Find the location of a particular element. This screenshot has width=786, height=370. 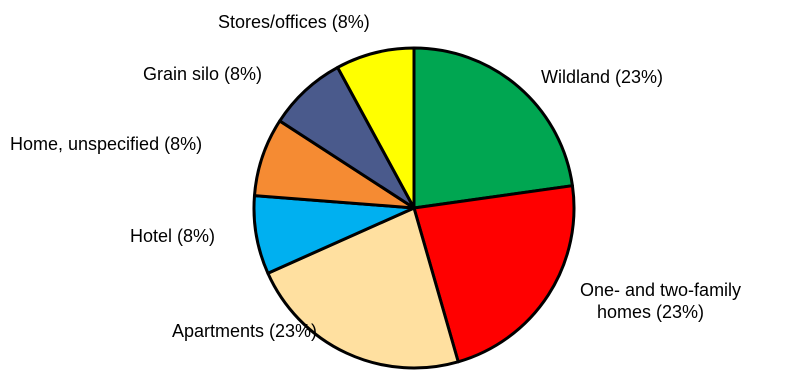

pie-slice-stores-offices is located at coordinates (376, 128).